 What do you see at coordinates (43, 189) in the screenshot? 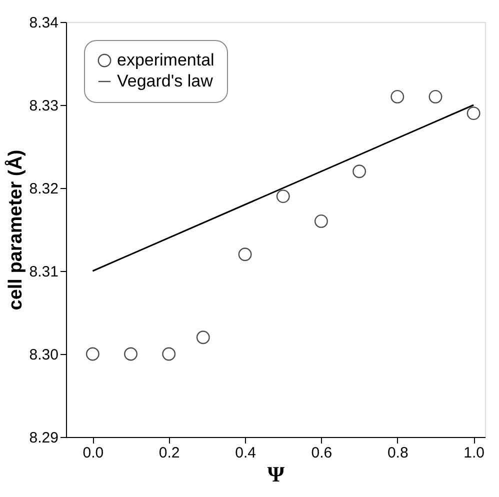
I see `y-tick-label: 8.32` at bounding box center [43, 189].